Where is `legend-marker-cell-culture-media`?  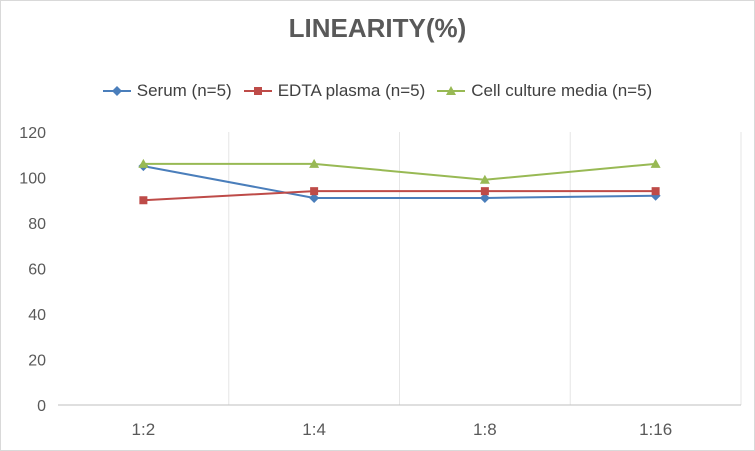 legend-marker-cell-culture-media is located at coordinates (451, 90).